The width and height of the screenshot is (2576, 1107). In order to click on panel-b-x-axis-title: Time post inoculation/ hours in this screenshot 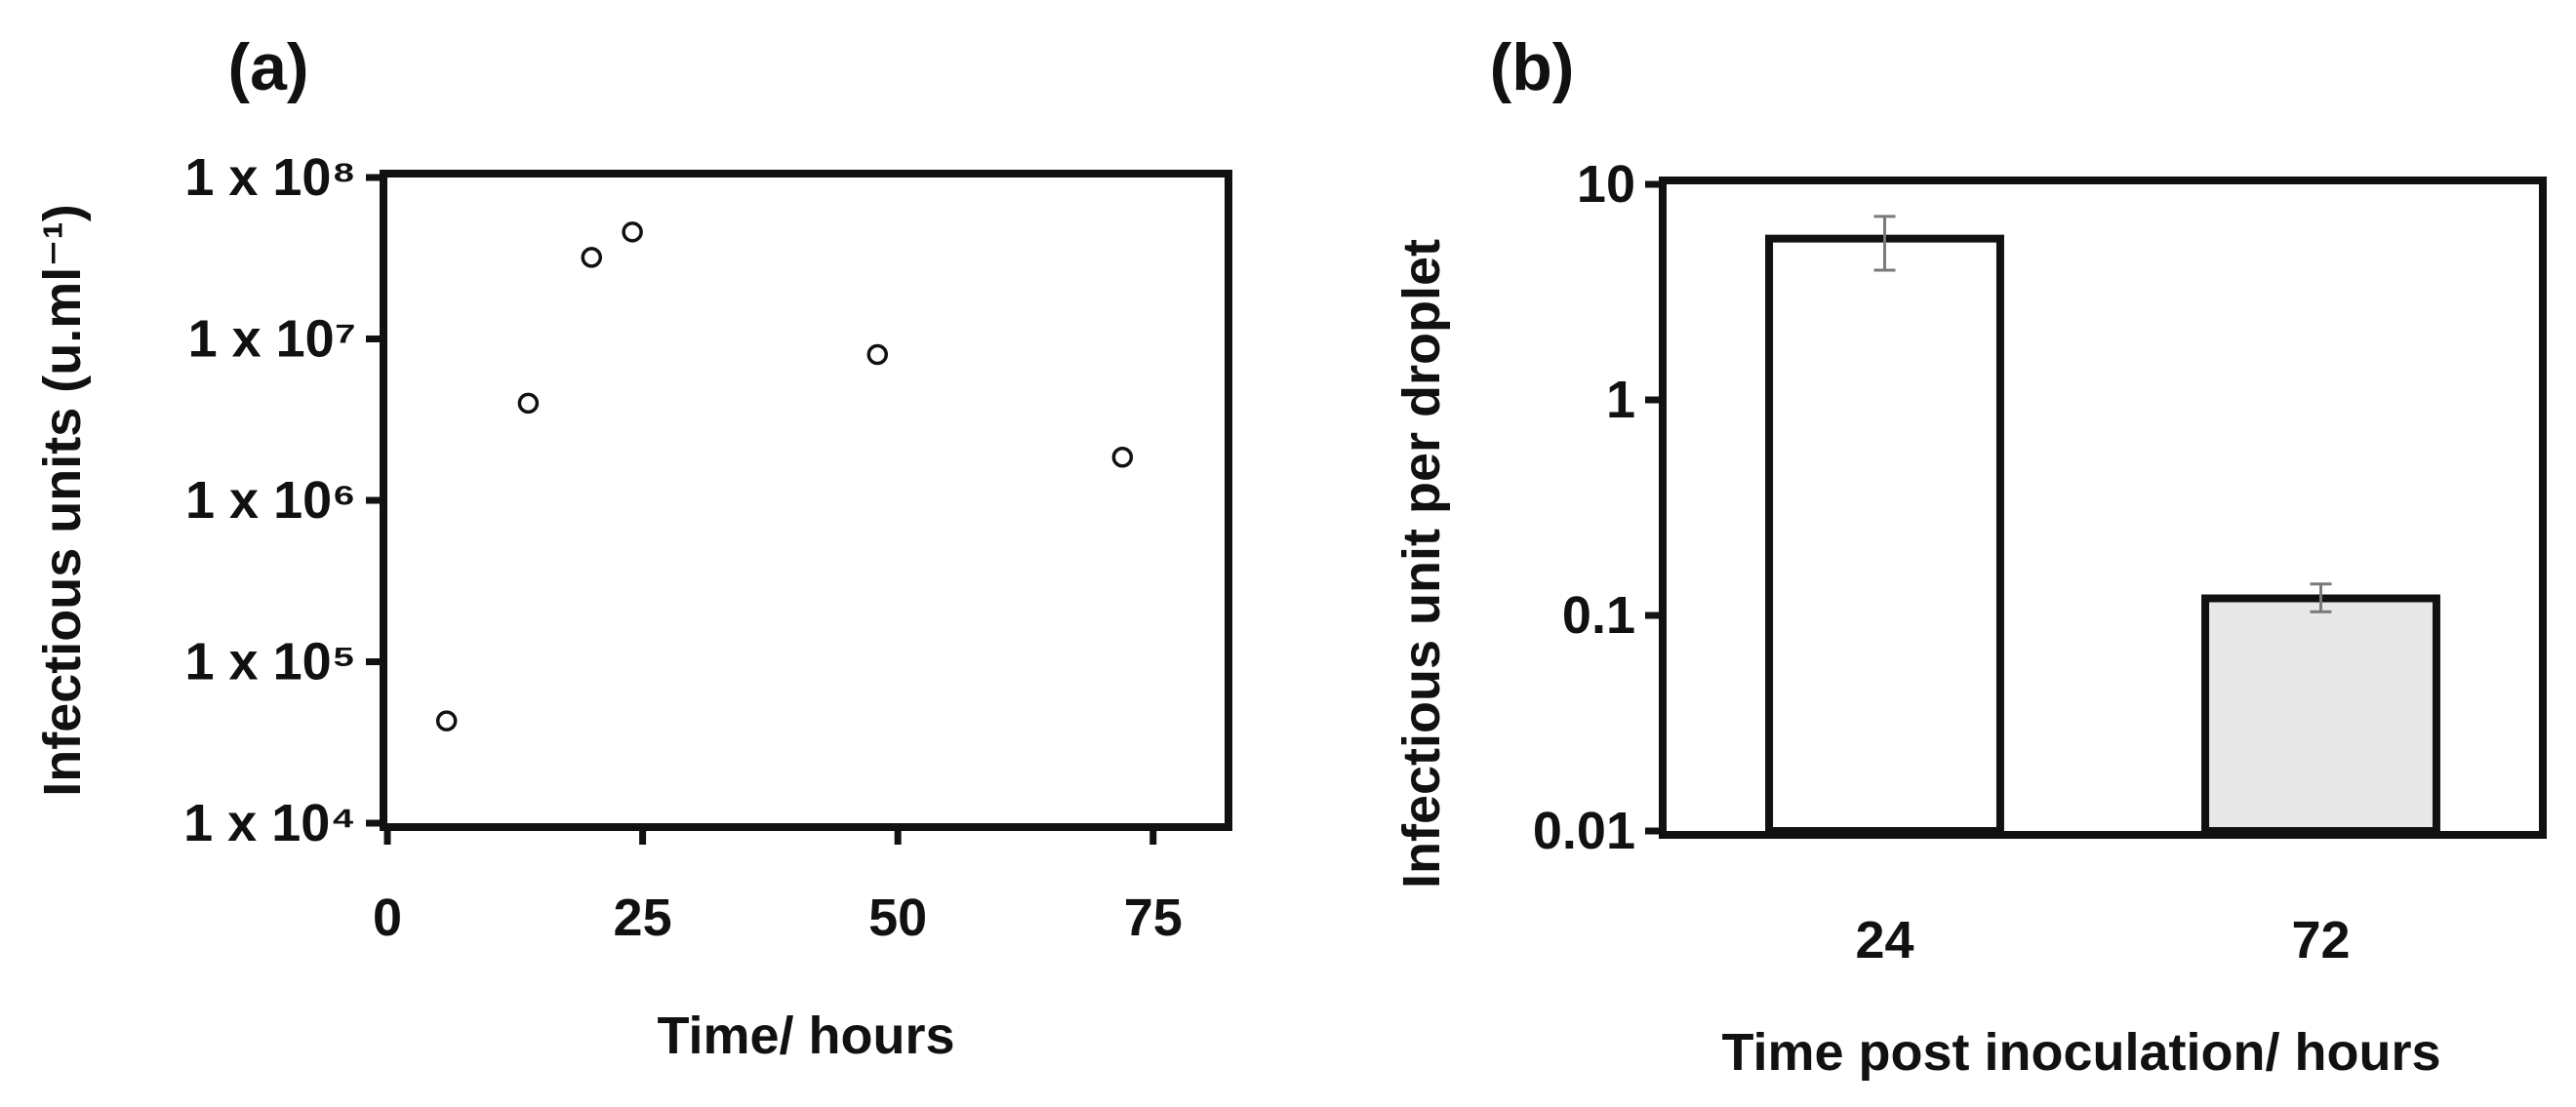, I will do `click(2080, 1053)`.